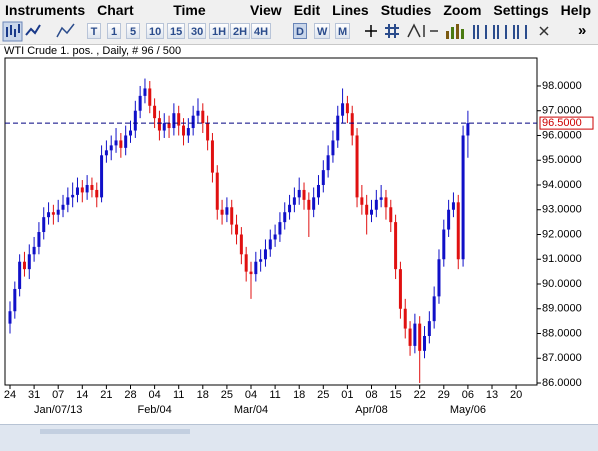  What do you see at coordinates (261, 31) in the screenshot?
I see `timeframe-button: 4H` at bounding box center [261, 31].